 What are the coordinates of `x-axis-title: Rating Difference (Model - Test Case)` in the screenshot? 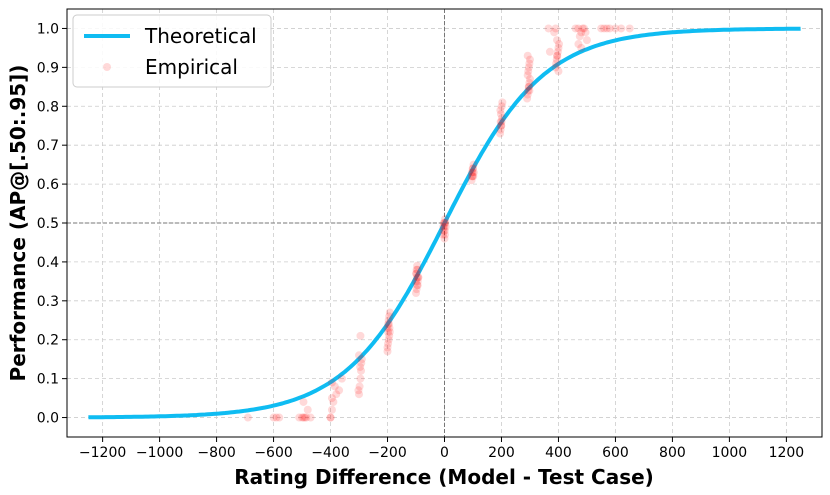 It's located at (444, 477).